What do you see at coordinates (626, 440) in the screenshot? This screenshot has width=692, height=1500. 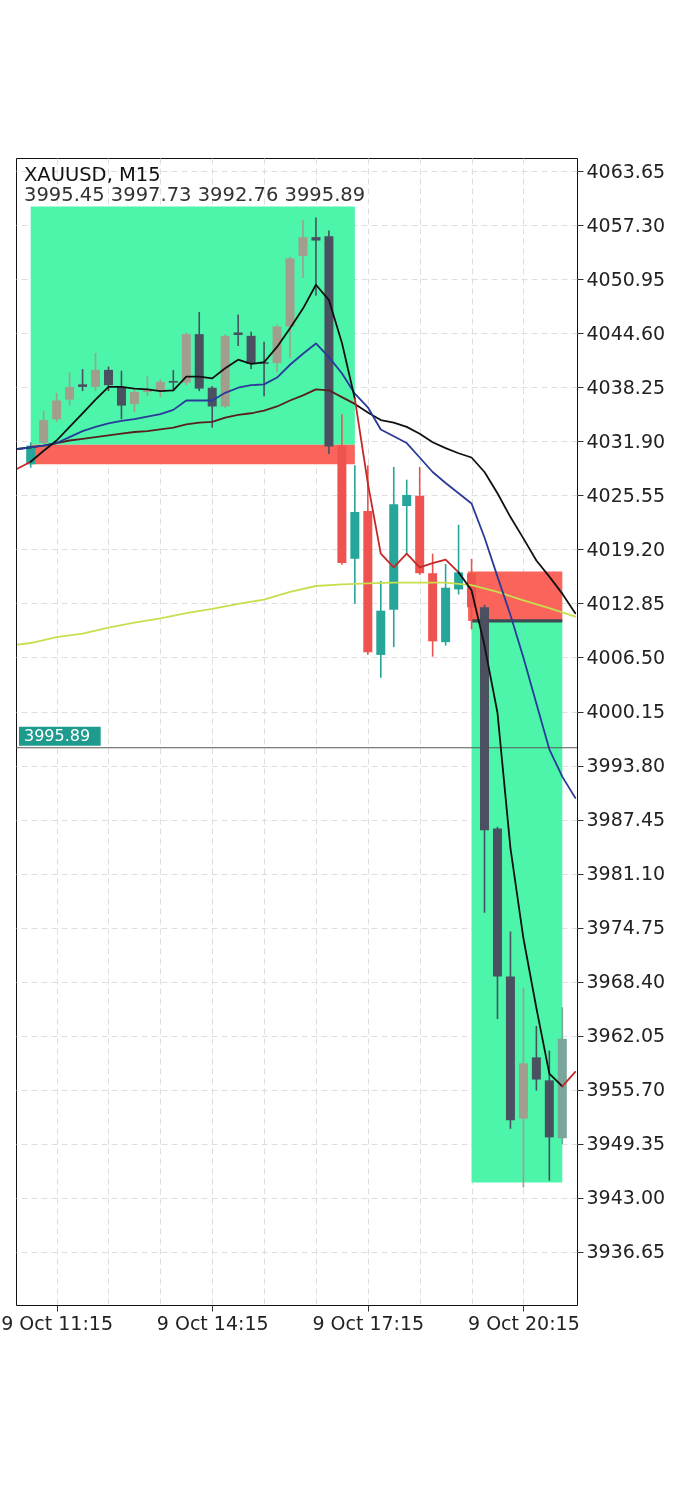 I see `y-tick-label: 4031.90` at bounding box center [626, 440].